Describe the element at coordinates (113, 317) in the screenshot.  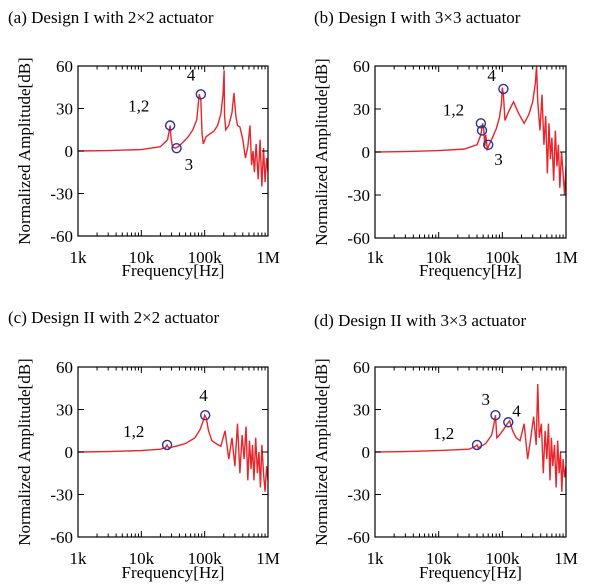
I see `panel-title: (c) Design II with 2×2 actuator` at that location.